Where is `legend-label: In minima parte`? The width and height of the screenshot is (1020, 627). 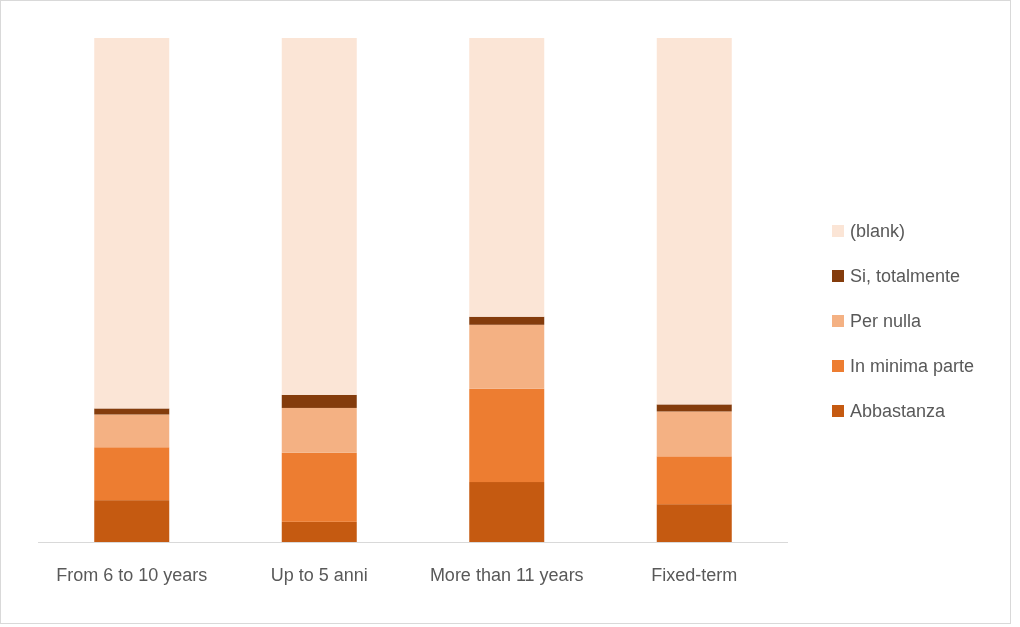
legend-label: In minima parte is located at coordinates (912, 366).